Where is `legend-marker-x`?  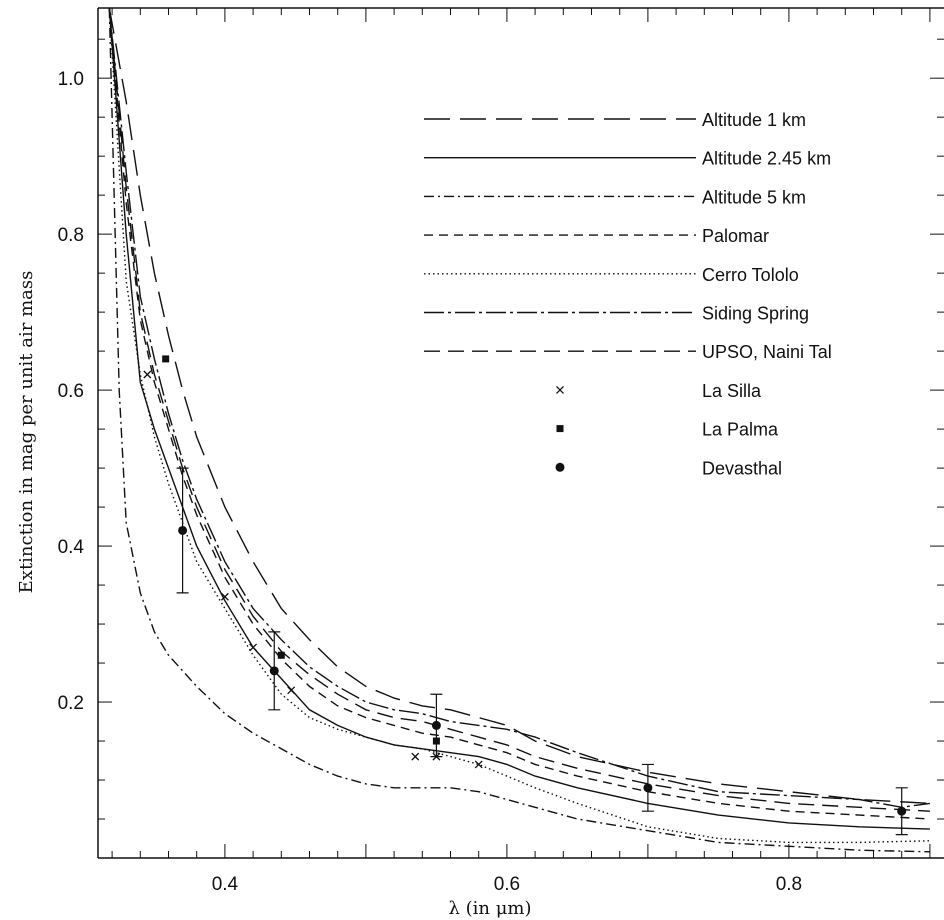 legend-marker-x is located at coordinates (560, 389).